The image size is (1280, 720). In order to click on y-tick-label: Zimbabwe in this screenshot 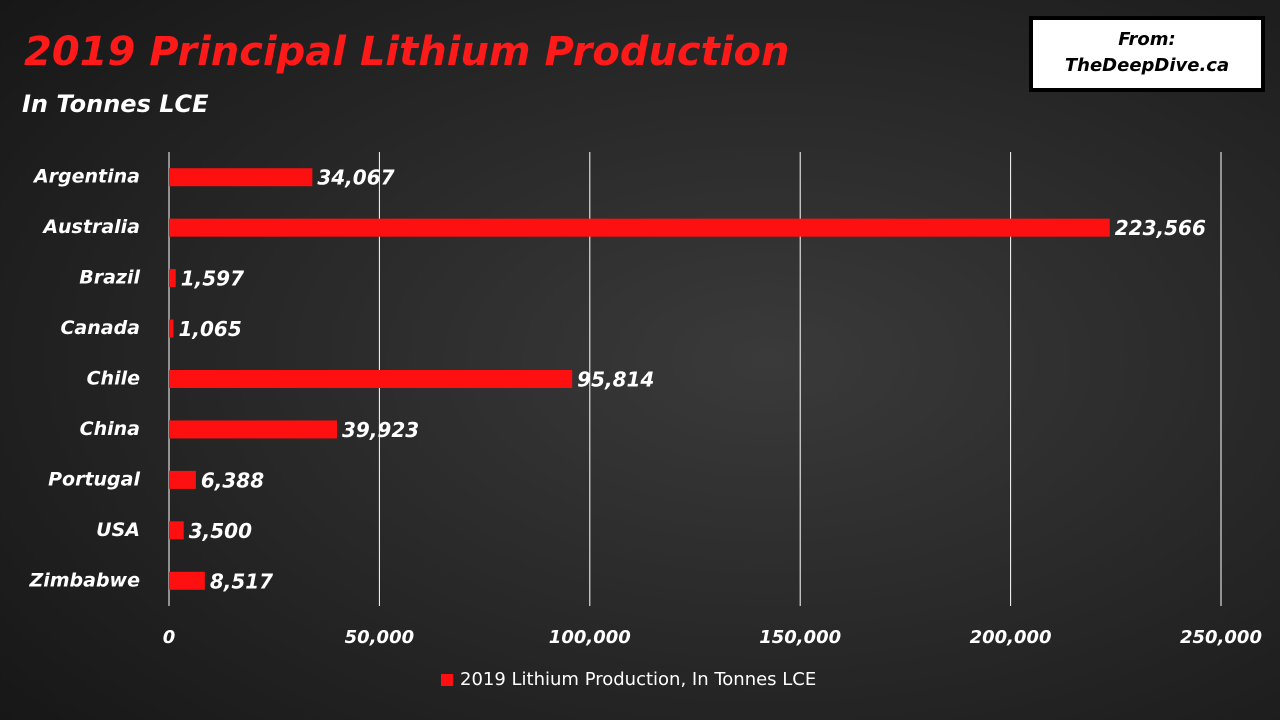, I will do `click(84, 580)`.